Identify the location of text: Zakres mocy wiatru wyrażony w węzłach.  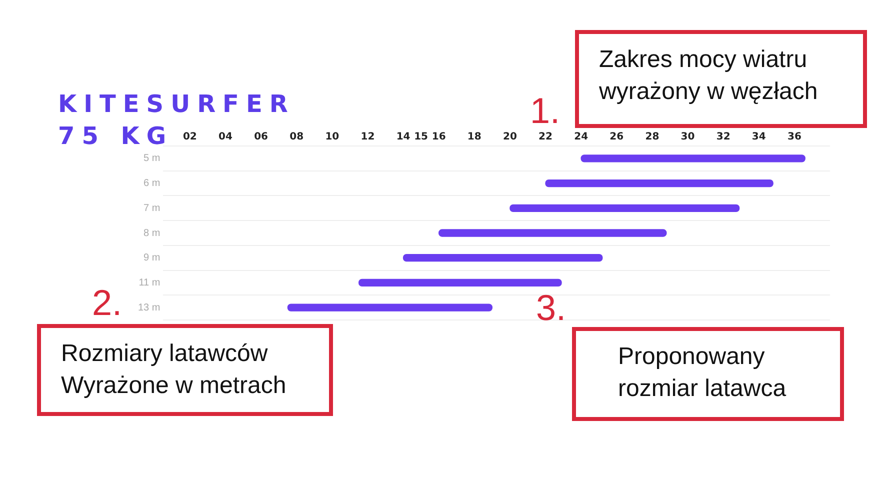
(721, 79).